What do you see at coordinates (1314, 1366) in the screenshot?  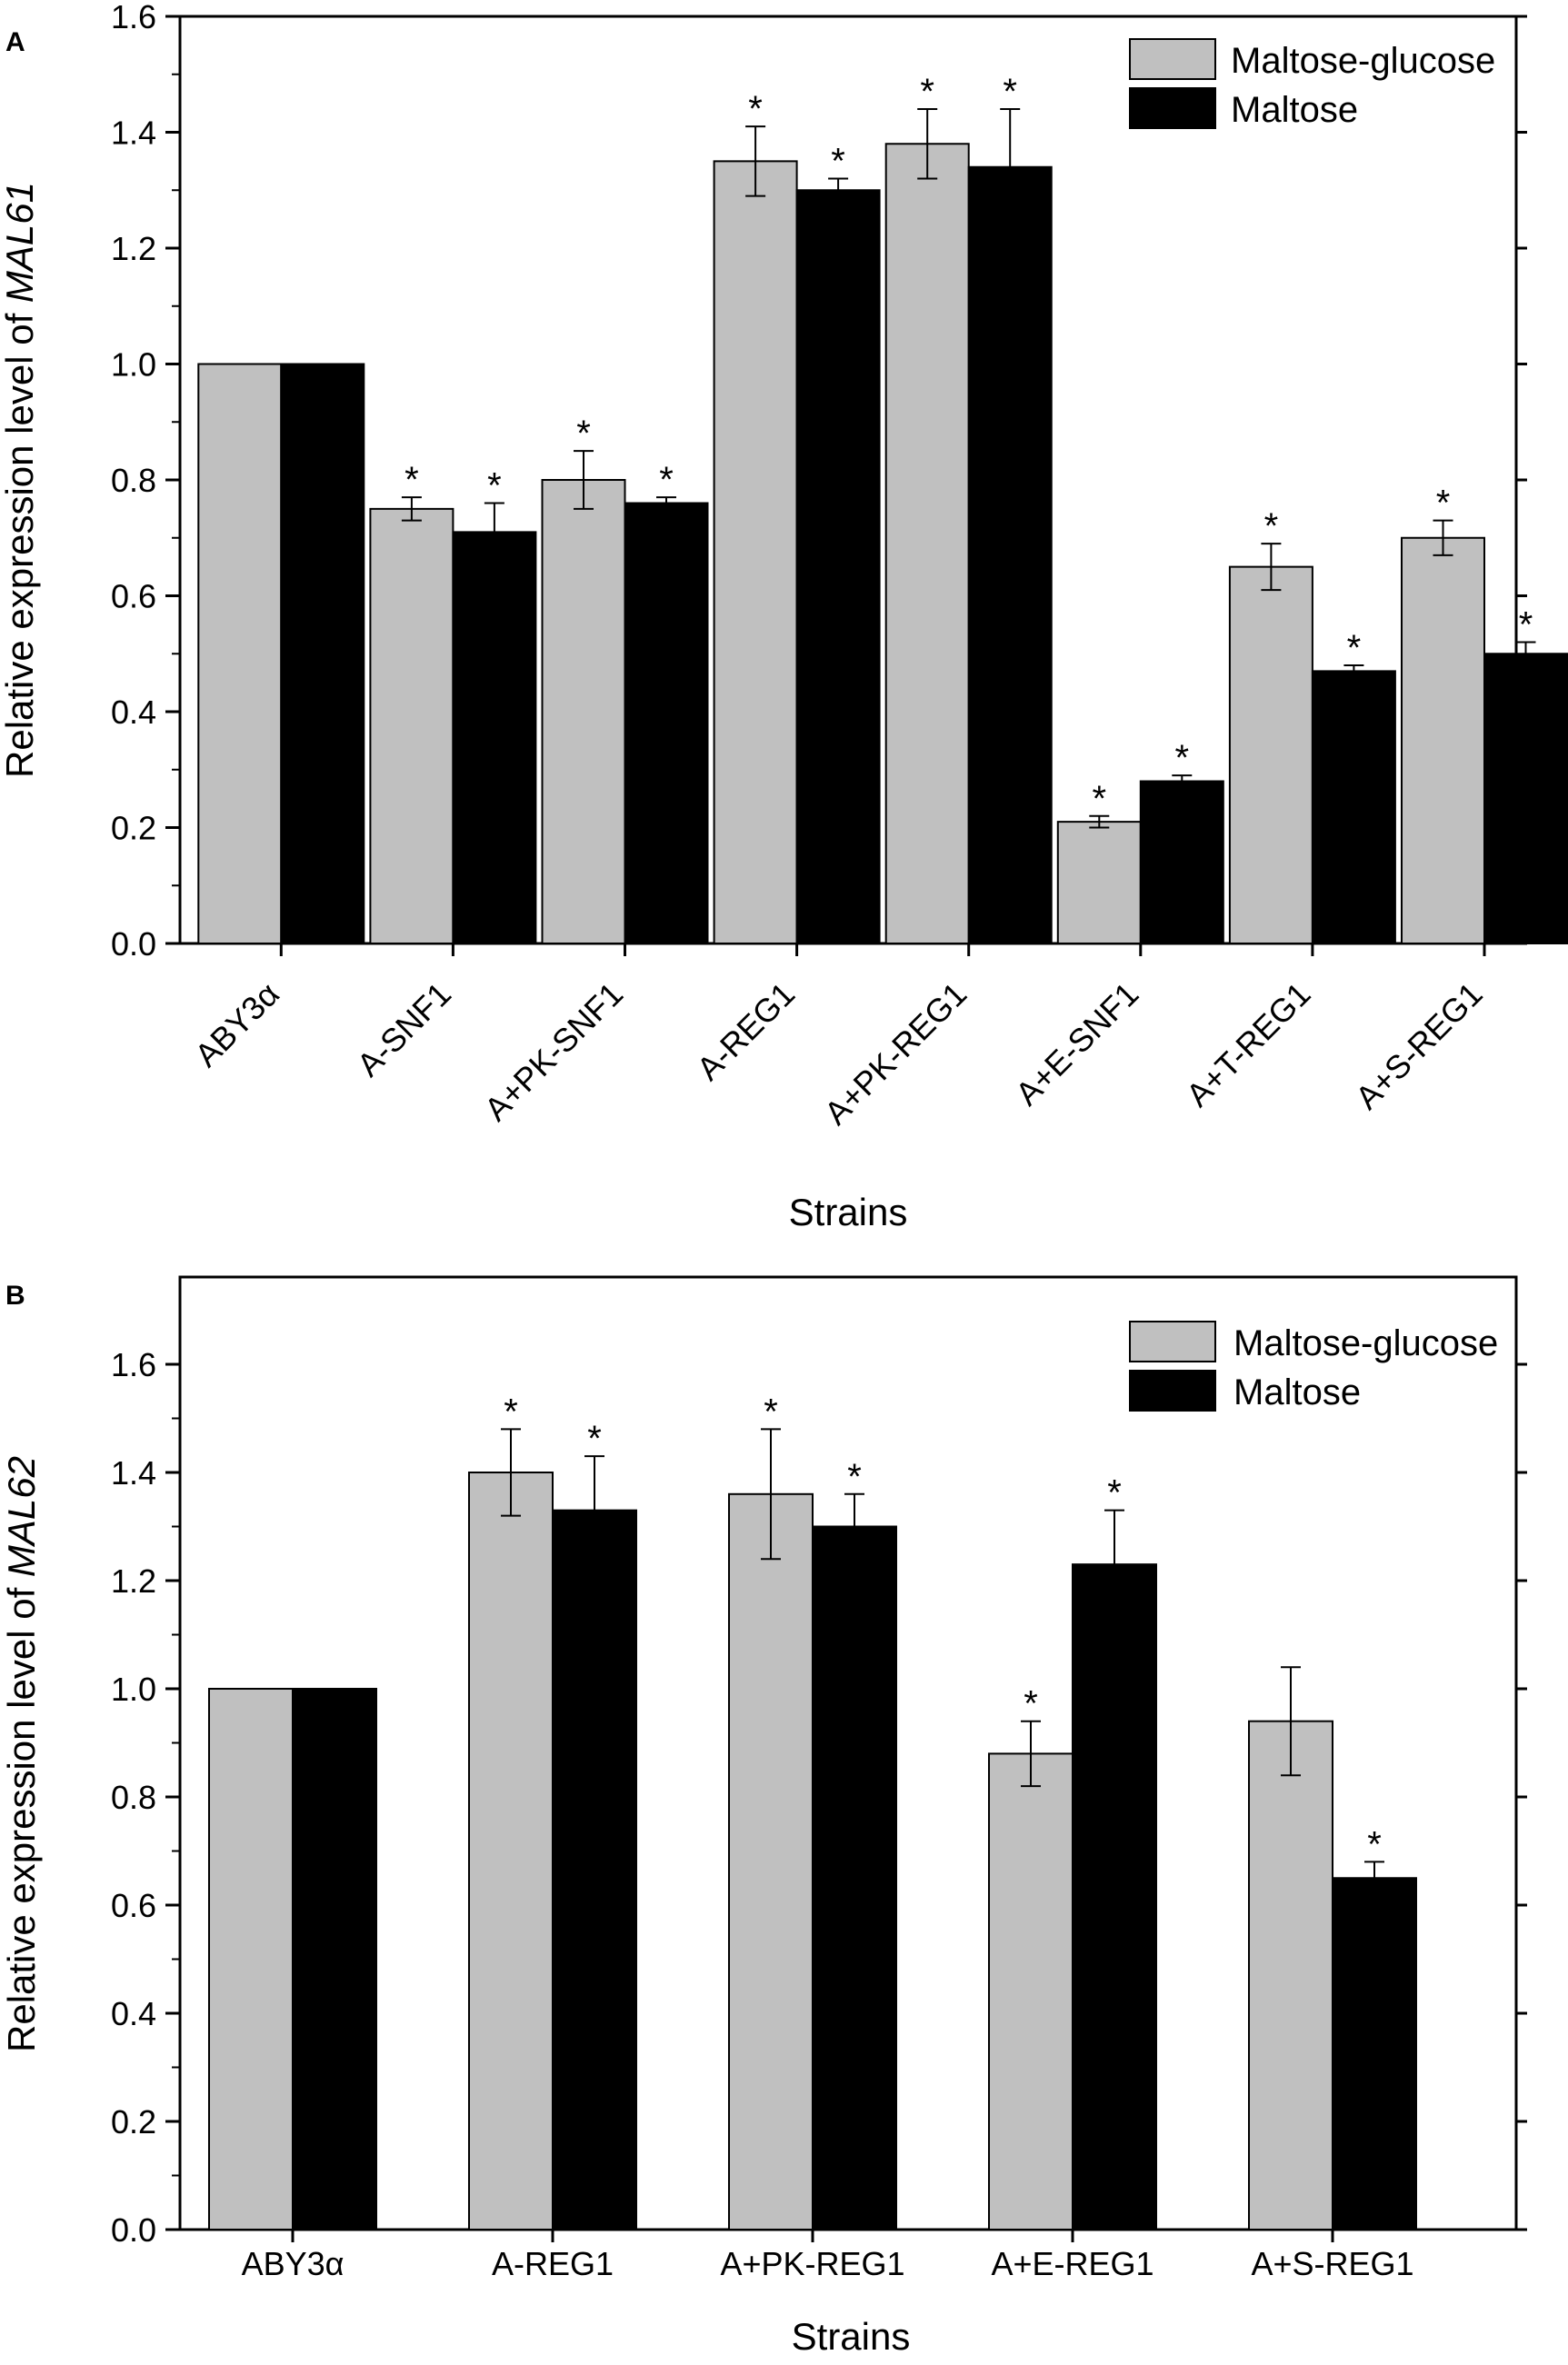 I see `panel-b-legend: Maltose-glucose Maltose` at bounding box center [1314, 1366].